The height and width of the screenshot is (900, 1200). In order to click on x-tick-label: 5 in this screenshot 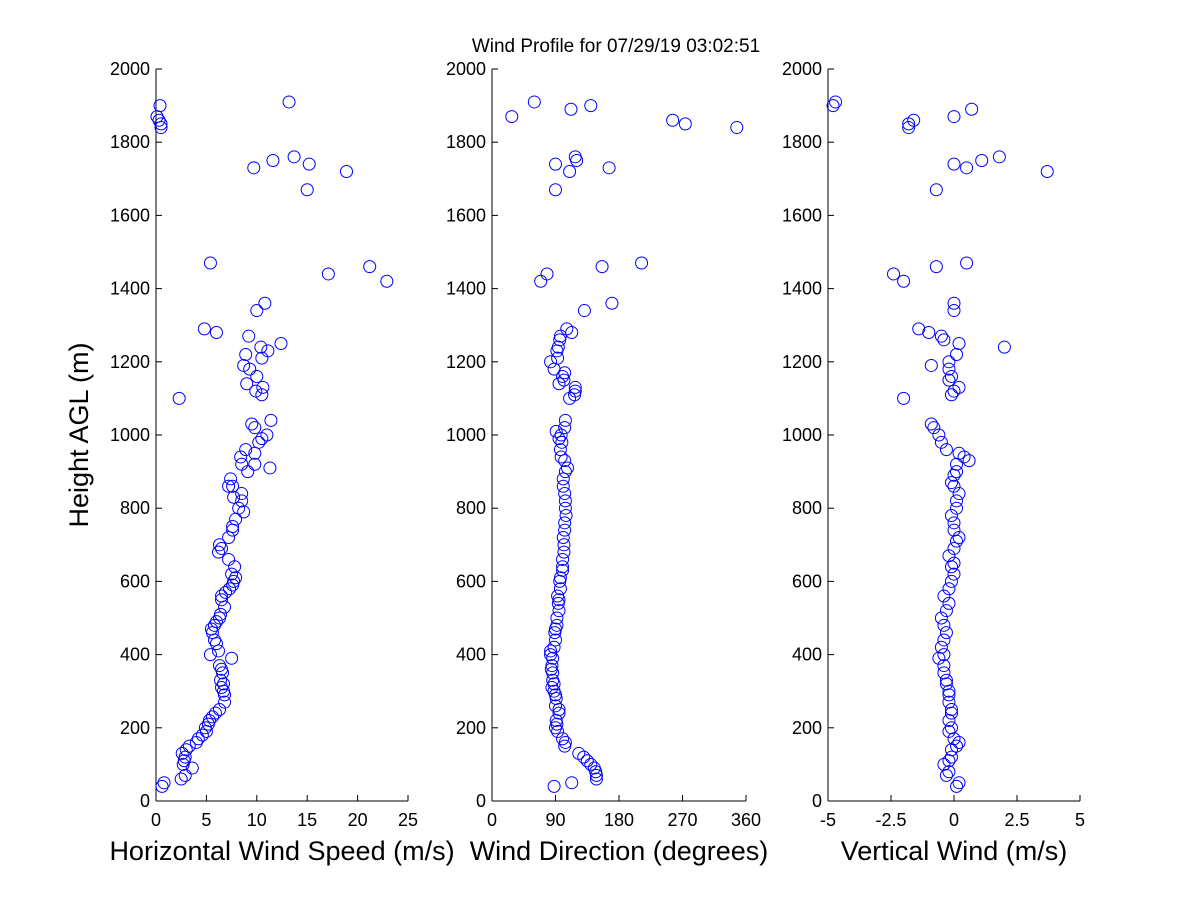, I will do `click(206, 820)`.